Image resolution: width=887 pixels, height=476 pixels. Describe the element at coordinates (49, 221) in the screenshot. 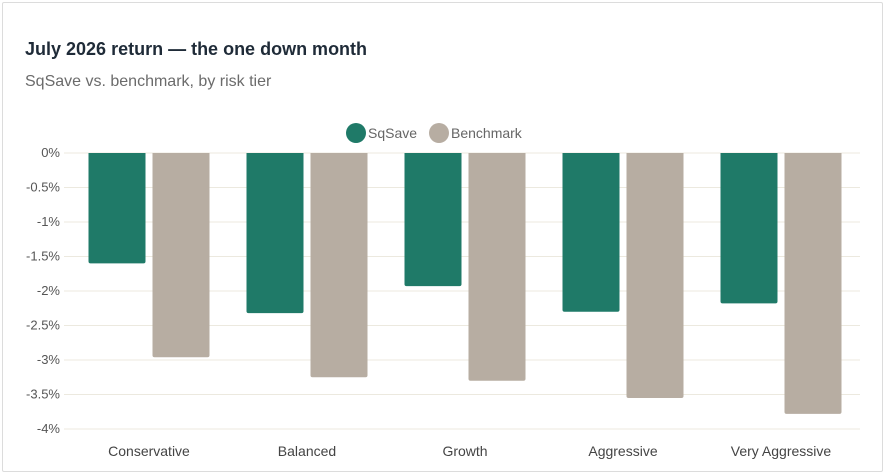

I see `y-tick-label: -1%` at that location.